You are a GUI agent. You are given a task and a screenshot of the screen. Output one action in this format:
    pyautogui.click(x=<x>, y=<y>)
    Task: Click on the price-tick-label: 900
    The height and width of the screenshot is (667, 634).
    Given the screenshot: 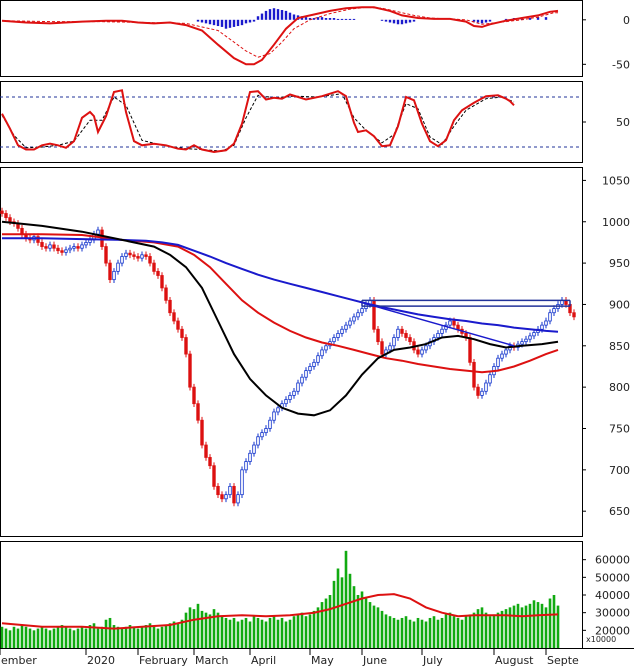 What is the action you would take?
    pyautogui.click(x=619, y=304)
    